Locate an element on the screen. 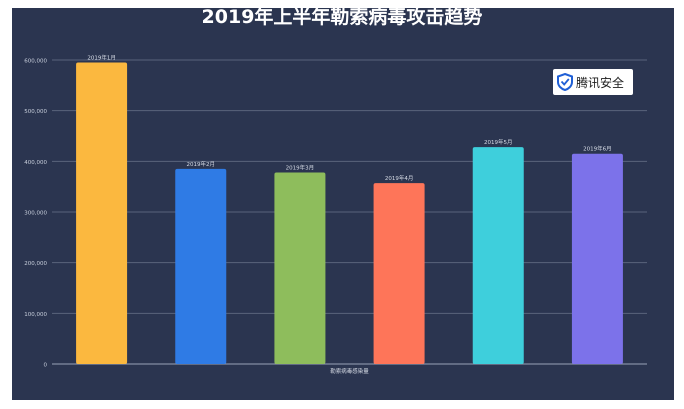 Image resolution: width=684 pixels, height=409 pixels. y-tick-label: 400,000 is located at coordinates (35, 163).